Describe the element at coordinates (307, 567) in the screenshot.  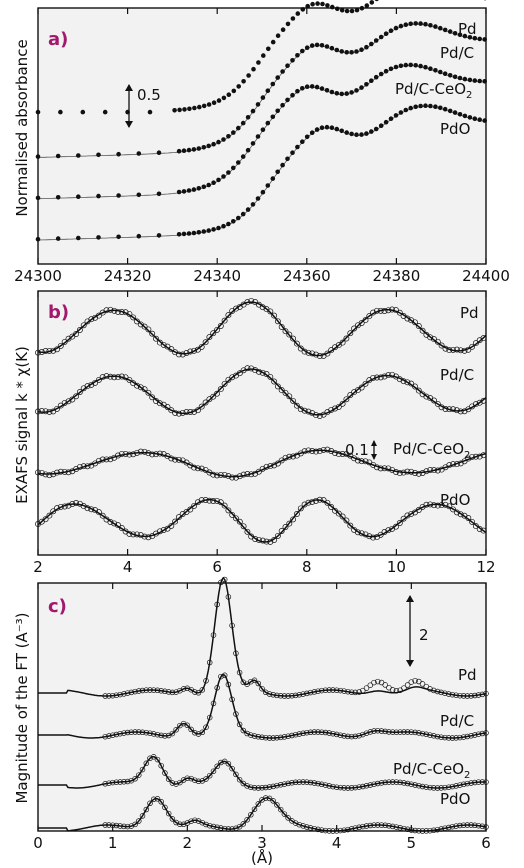
I see `x-tick-label: 8` at that location.